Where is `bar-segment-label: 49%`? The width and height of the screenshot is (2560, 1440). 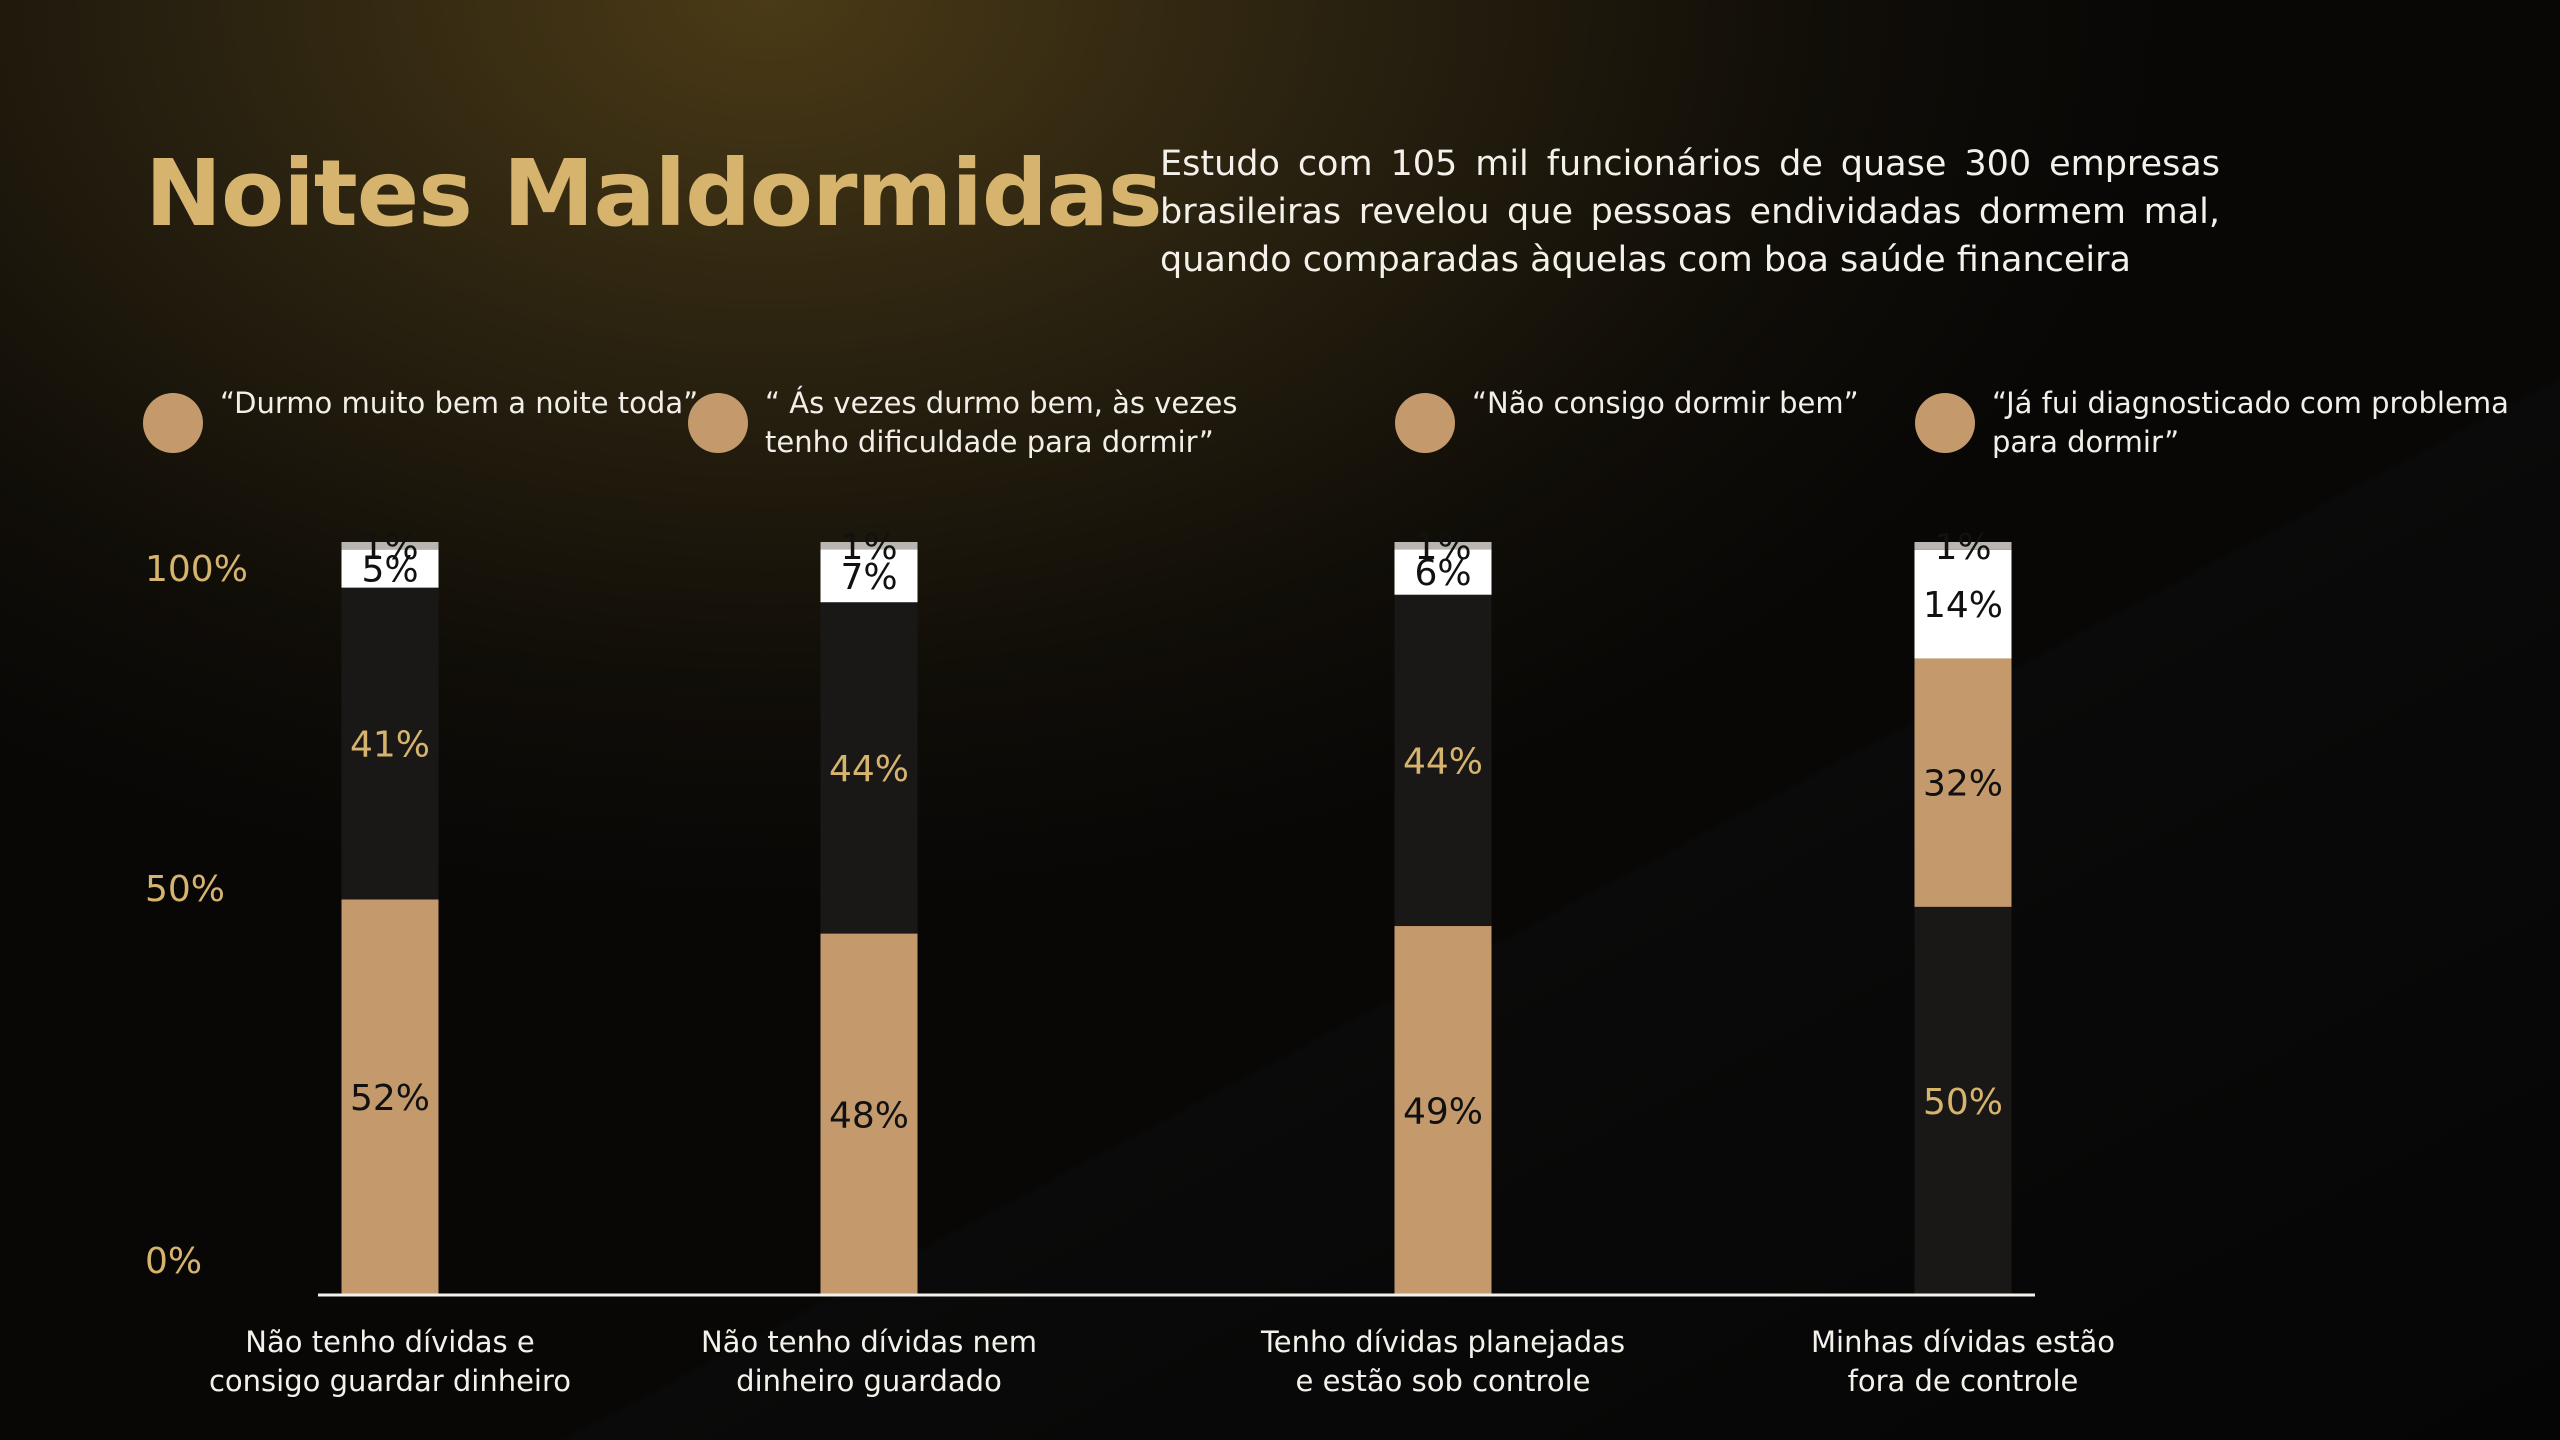 bar-segment-label: 49% is located at coordinates (1443, 1112).